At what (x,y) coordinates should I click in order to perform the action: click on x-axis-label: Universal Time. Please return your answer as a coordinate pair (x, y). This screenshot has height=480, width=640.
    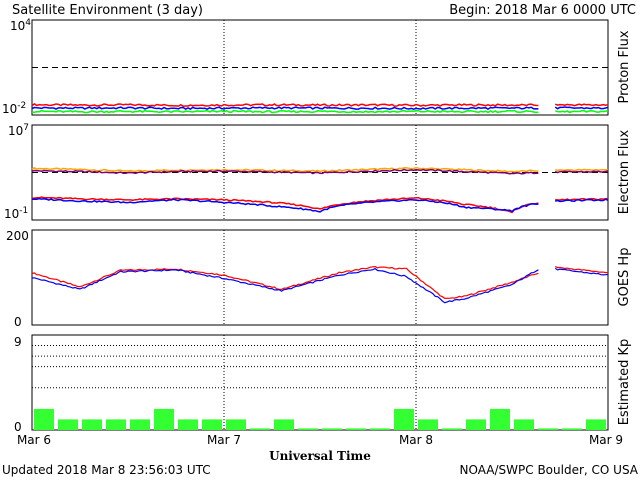
    Looking at the image, I should click on (320, 456).